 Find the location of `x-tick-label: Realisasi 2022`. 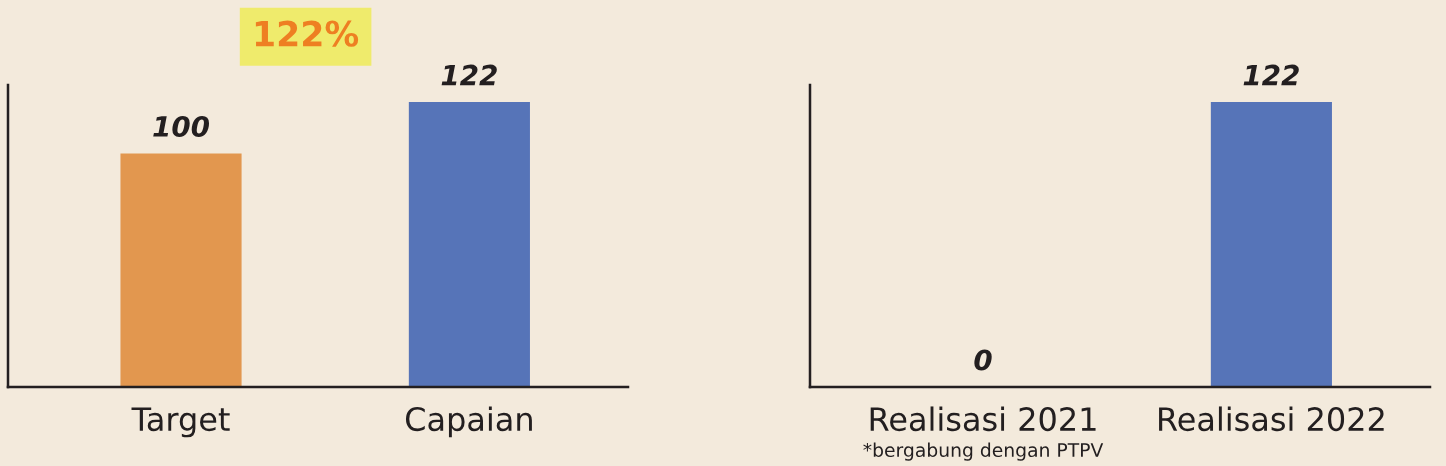

x-tick-label: Realisasi 2022 is located at coordinates (1271, 419).